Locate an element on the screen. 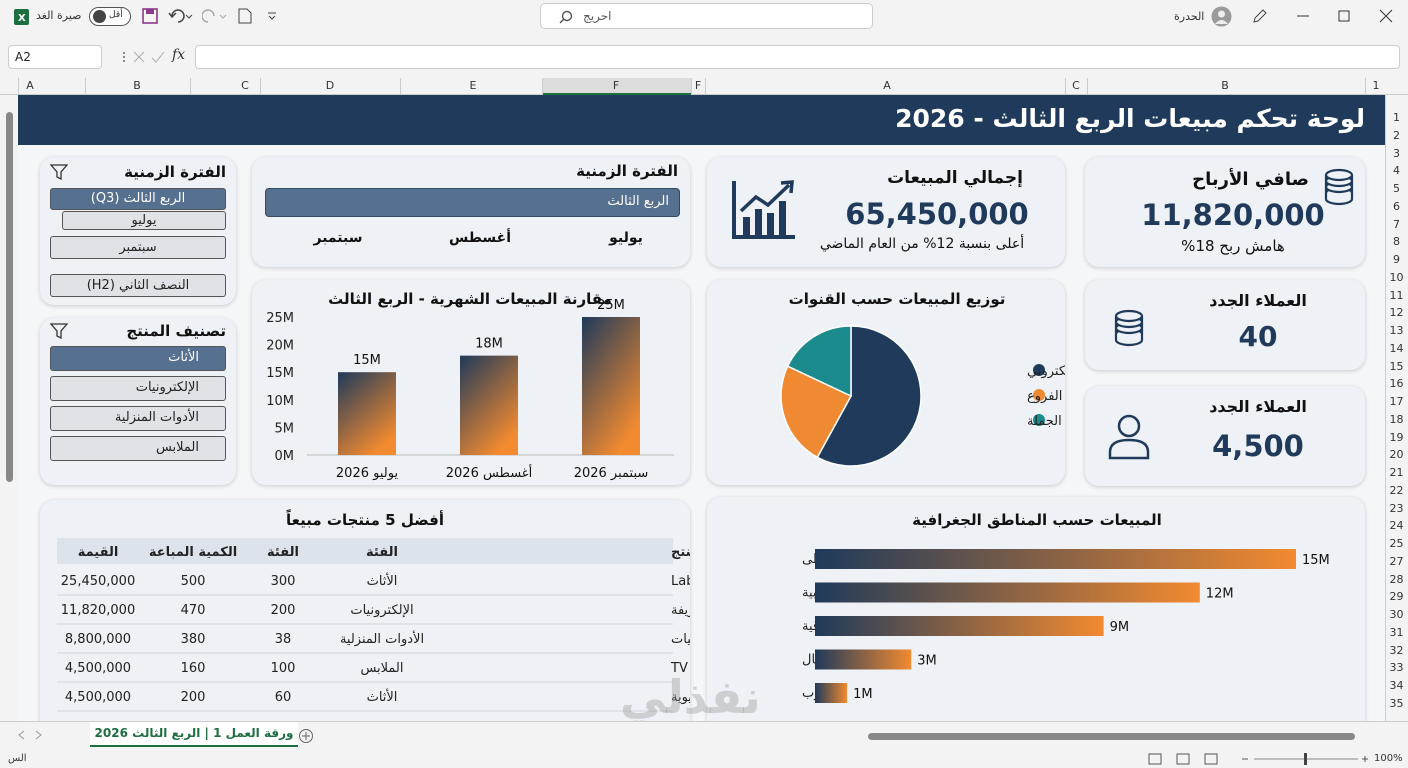  table-title: أفضل 5 منتجات مبيعاً is located at coordinates (365, 519).